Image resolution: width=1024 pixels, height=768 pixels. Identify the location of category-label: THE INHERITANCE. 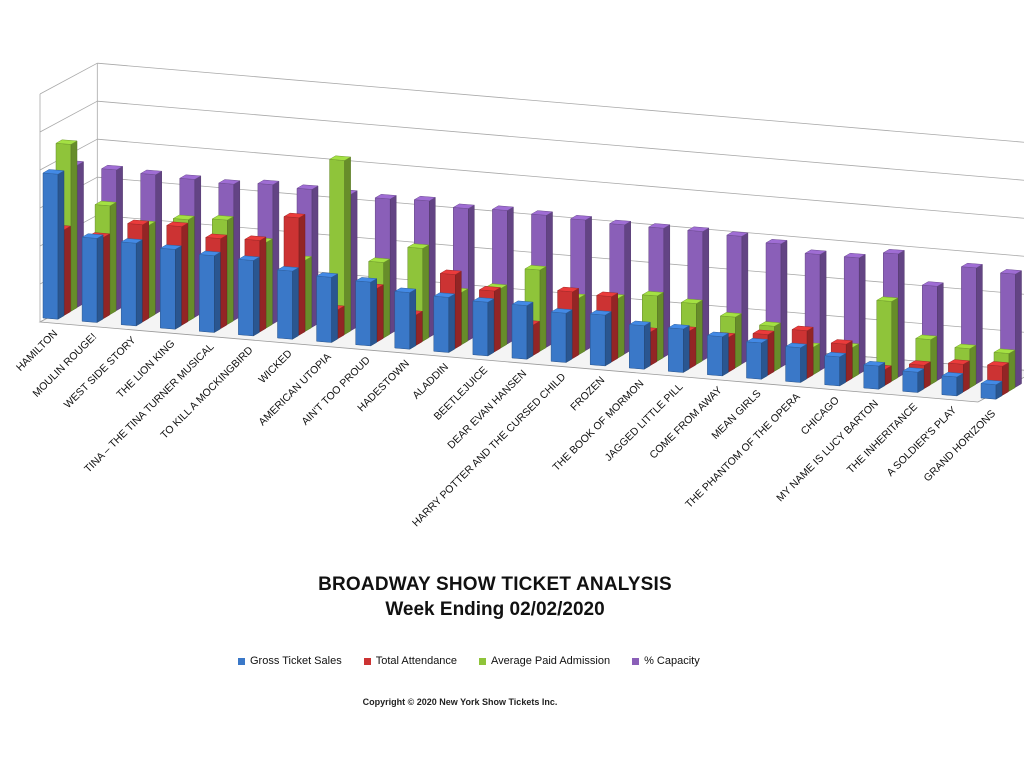
(882, 438).